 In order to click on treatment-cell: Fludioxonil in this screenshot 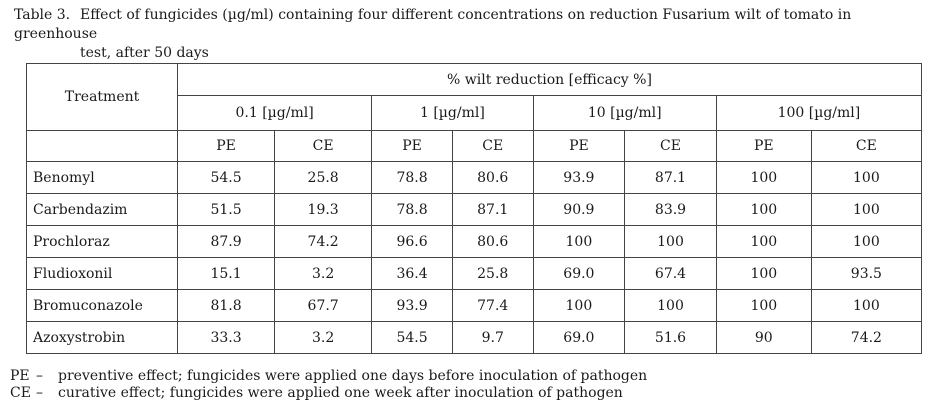, I will do `click(102, 273)`.